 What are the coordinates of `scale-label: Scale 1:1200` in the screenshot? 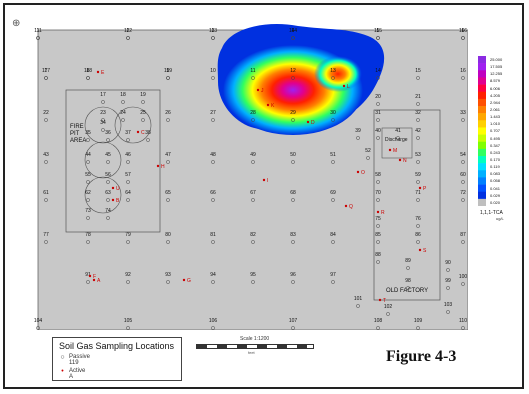 It's located at (255, 339).